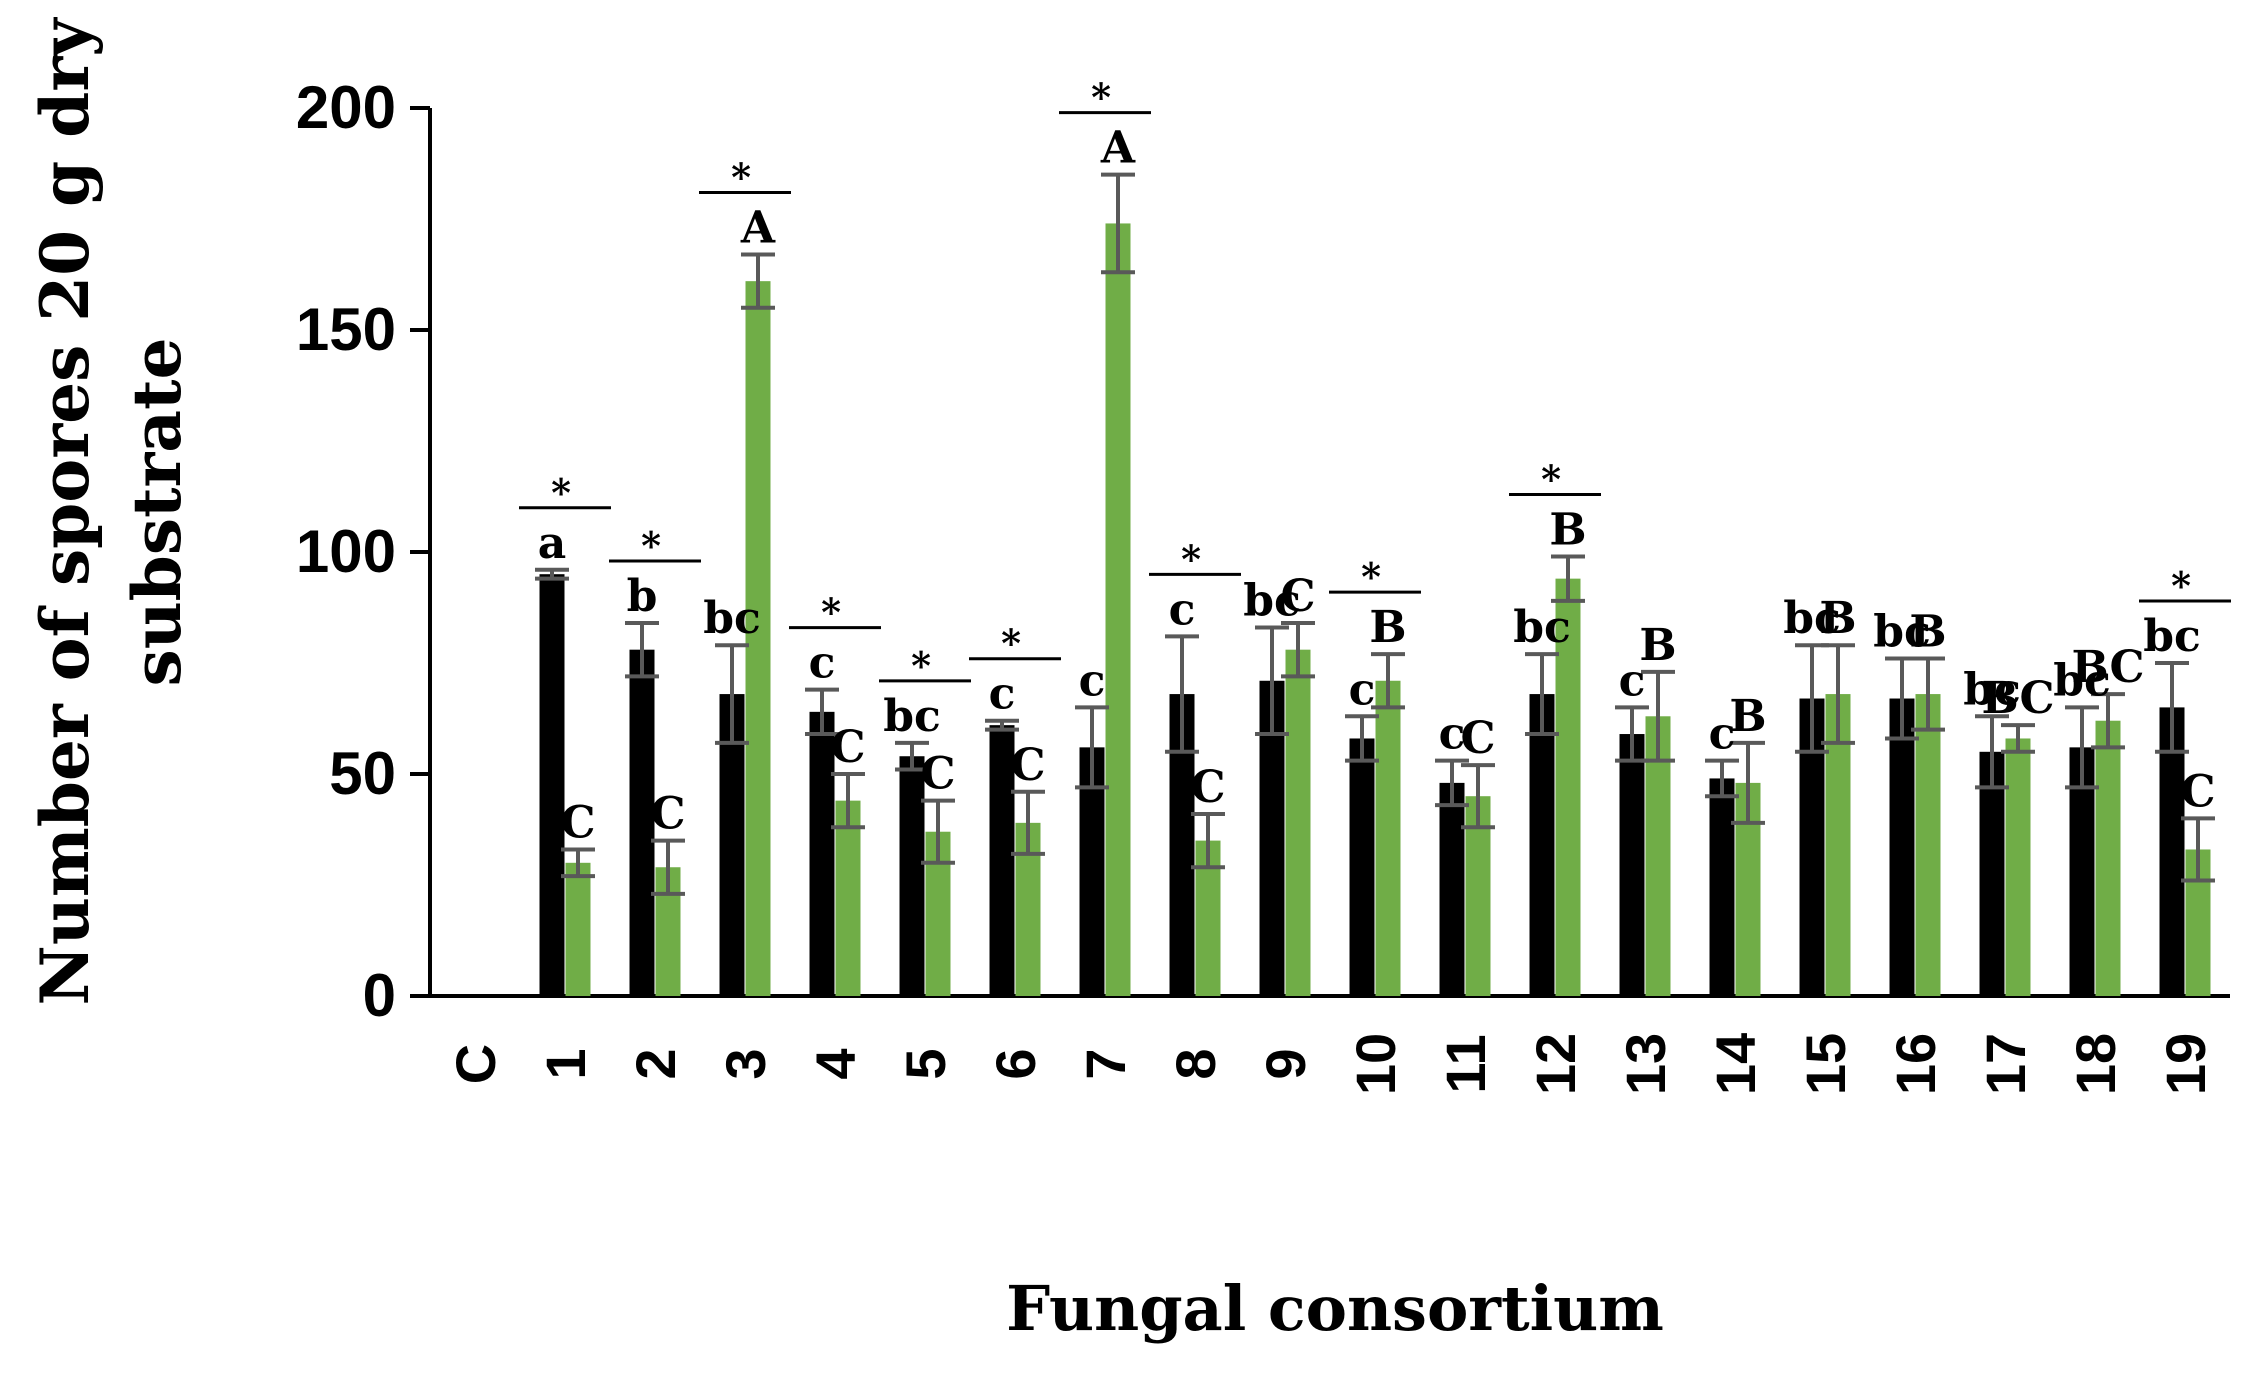 Image resolution: width=2267 pixels, height=1375 pixels. I want to click on significance-letter: b, so click(642, 596).